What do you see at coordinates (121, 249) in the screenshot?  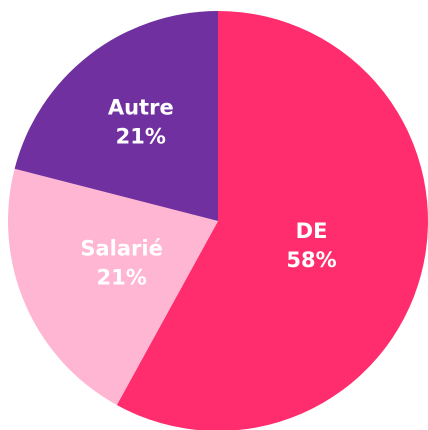 I see `slice-category-label: Salarié` at bounding box center [121, 249].